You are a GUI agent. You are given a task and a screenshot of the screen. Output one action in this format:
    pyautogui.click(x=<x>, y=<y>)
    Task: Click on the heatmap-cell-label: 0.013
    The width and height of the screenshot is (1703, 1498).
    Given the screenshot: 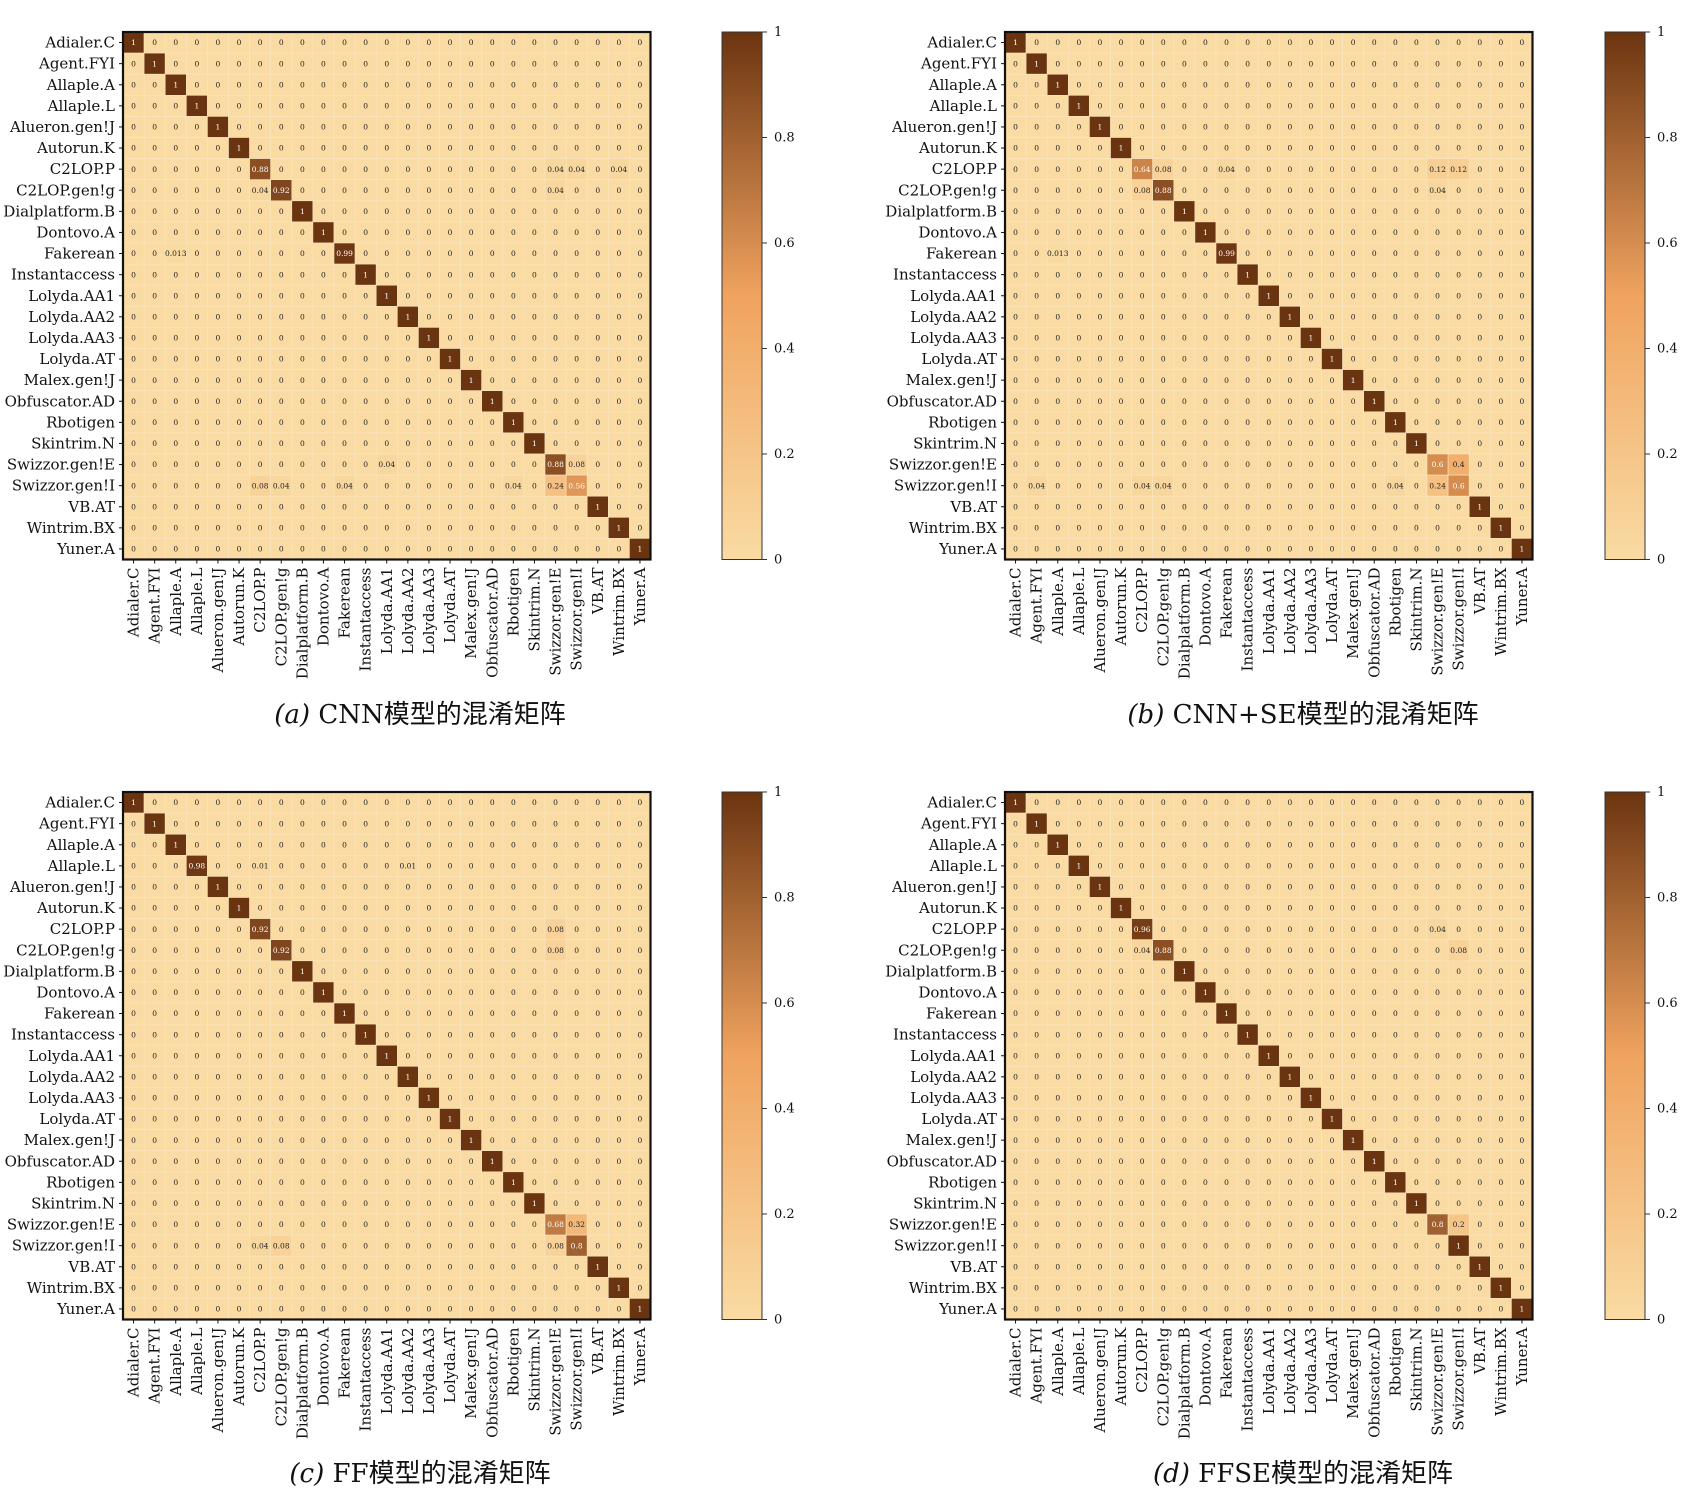 What is the action you would take?
    pyautogui.click(x=176, y=253)
    